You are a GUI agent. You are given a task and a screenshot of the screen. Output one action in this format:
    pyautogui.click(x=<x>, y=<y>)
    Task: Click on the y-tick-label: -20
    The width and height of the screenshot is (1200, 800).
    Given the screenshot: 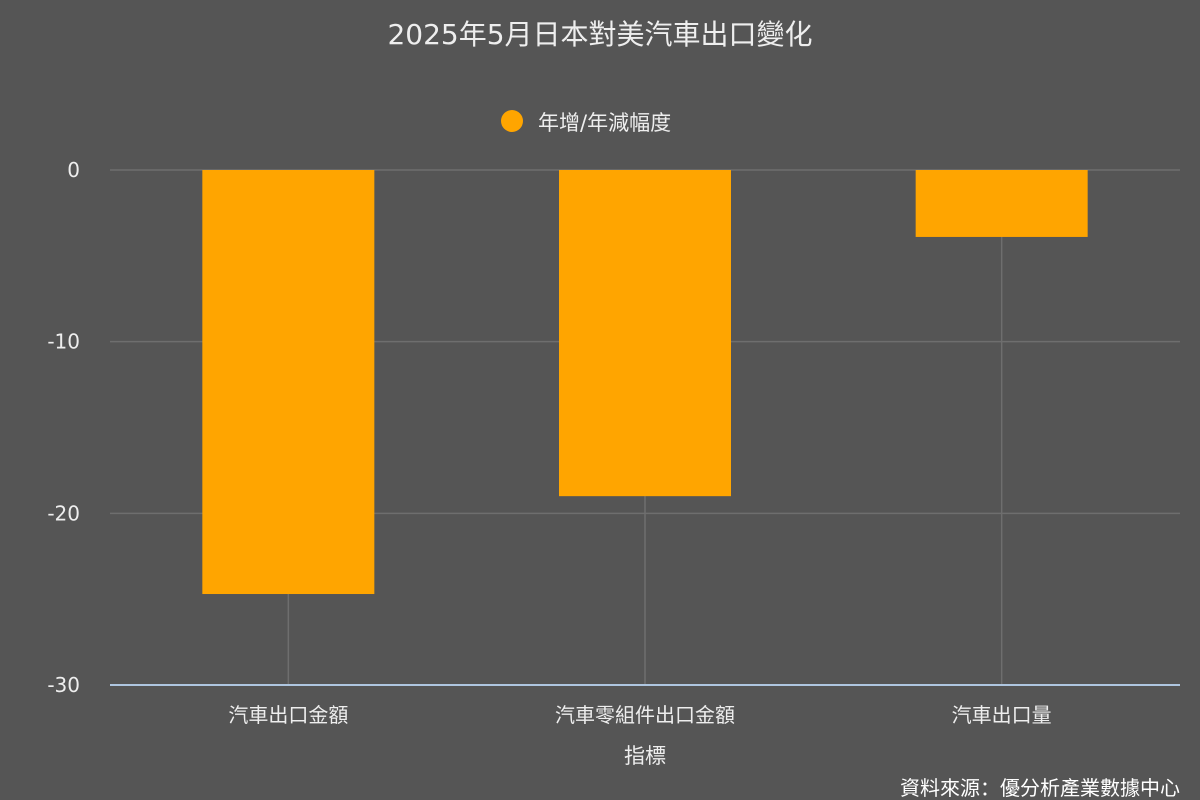 What is the action you would take?
    pyautogui.click(x=63, y=513)
    